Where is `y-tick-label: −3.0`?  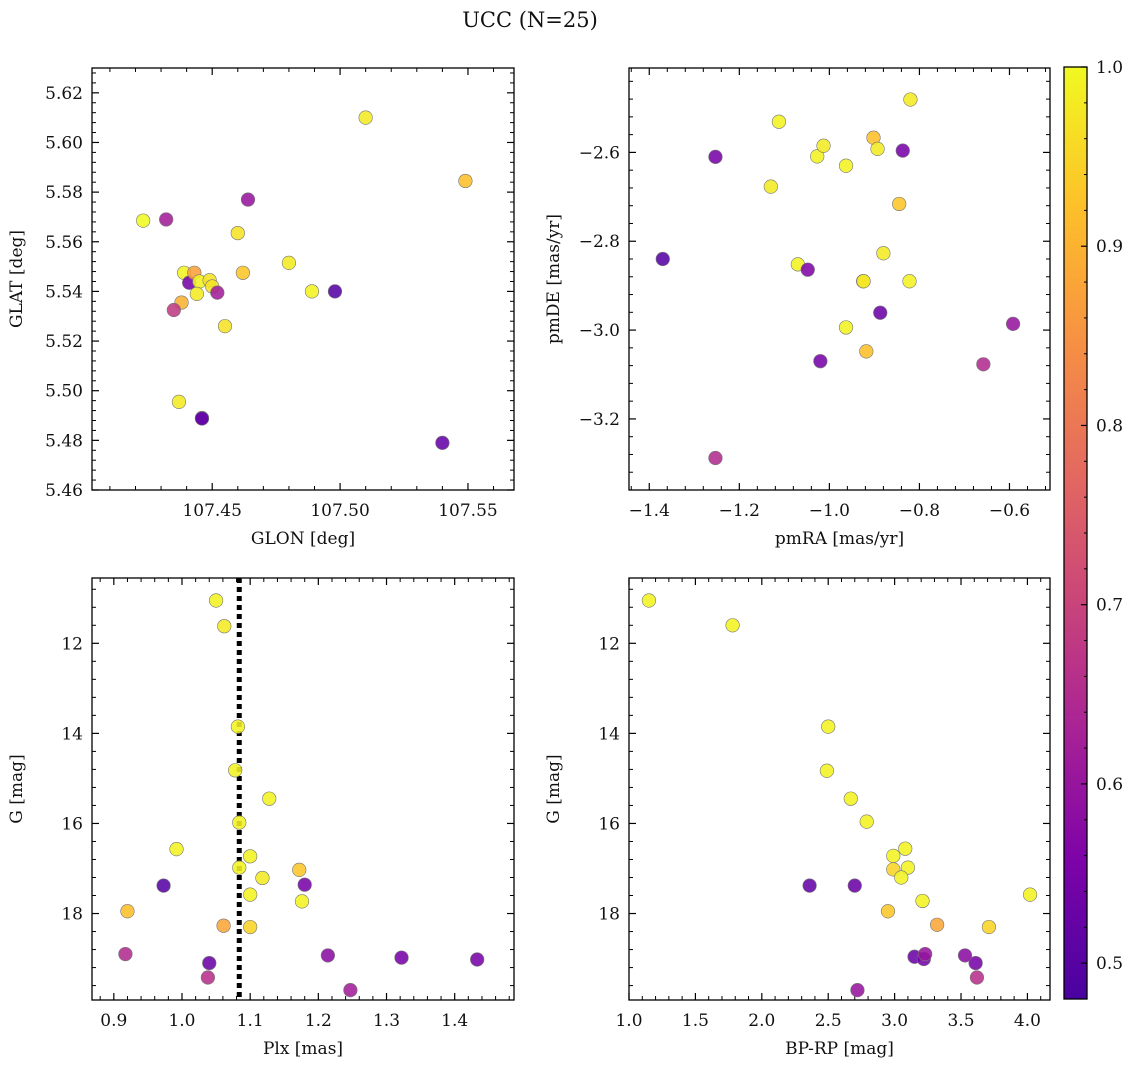
y-tick-label: −3.0 is located at coordinates (599, 331).